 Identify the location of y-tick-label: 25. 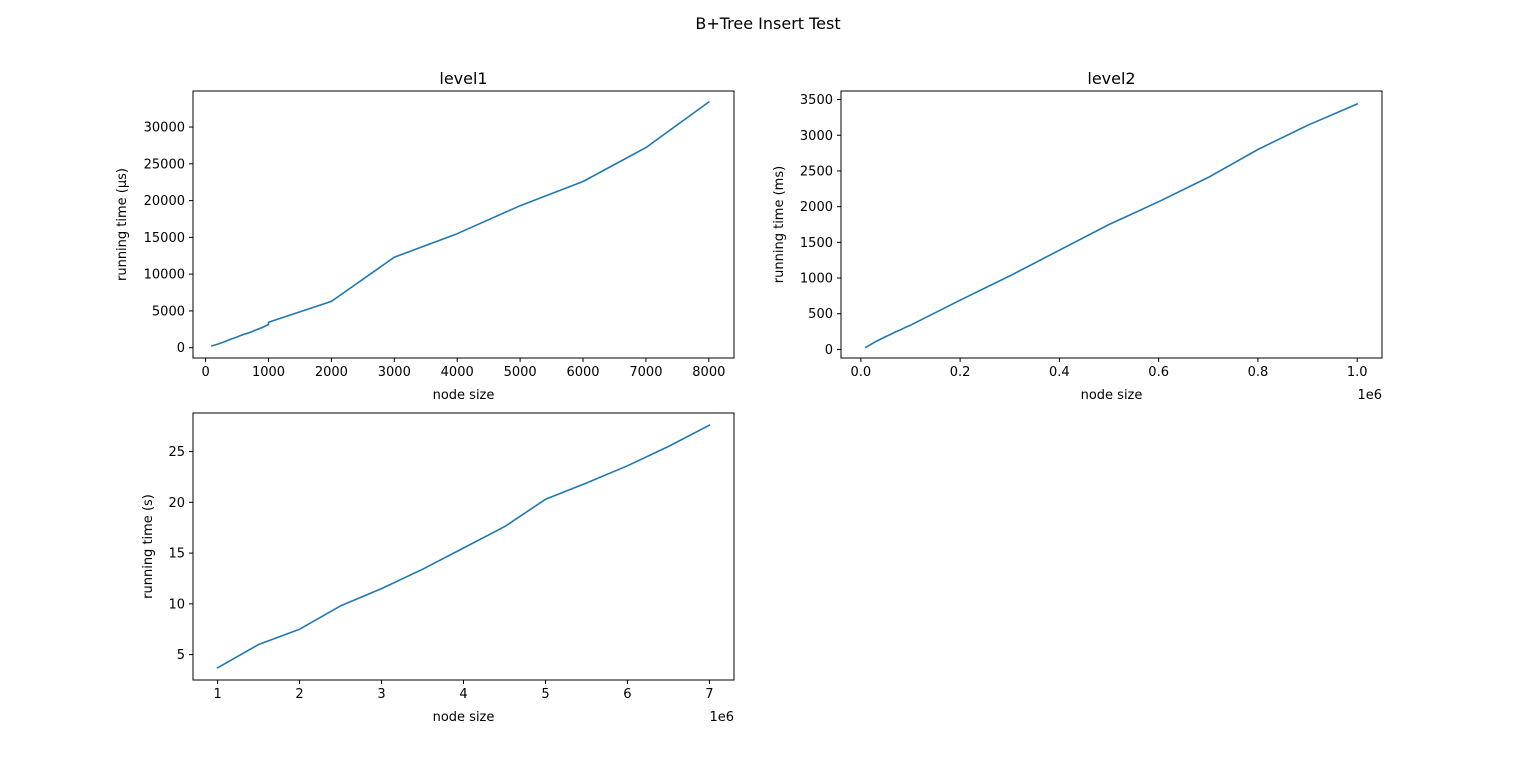
(176, 452).